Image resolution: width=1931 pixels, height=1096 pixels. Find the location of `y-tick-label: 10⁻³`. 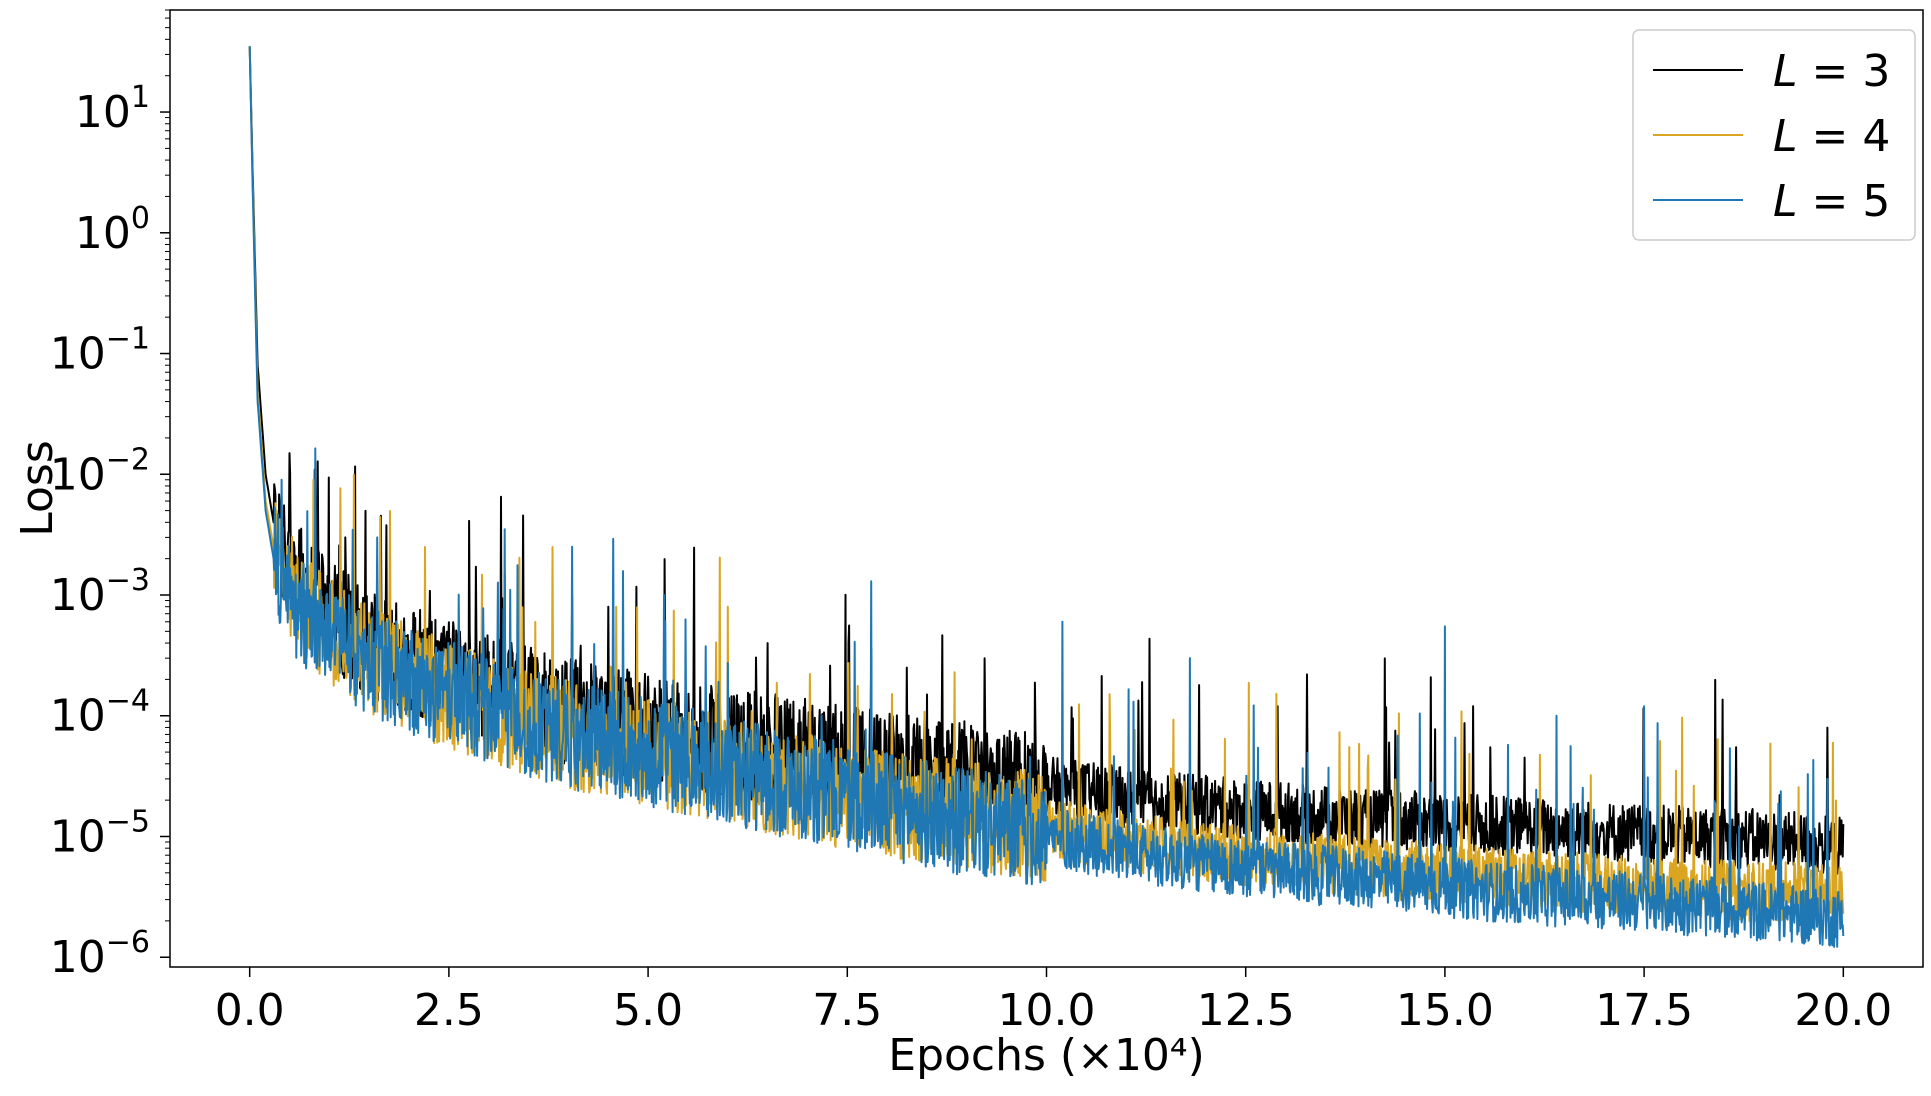

y-tick-label: 10⁻³ is located at coordinates (100, 592).